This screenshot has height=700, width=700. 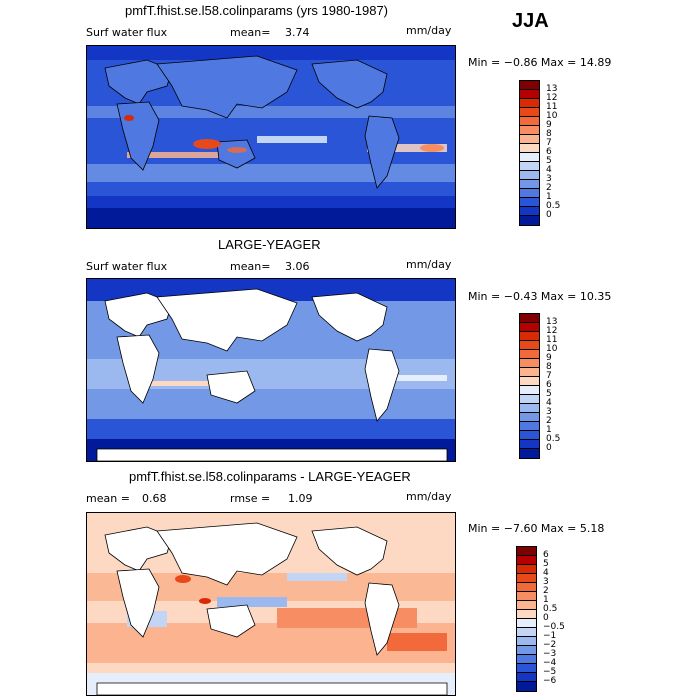 I want to click on panel-3-colorbar-label: −2, so click(x=550, y=645).